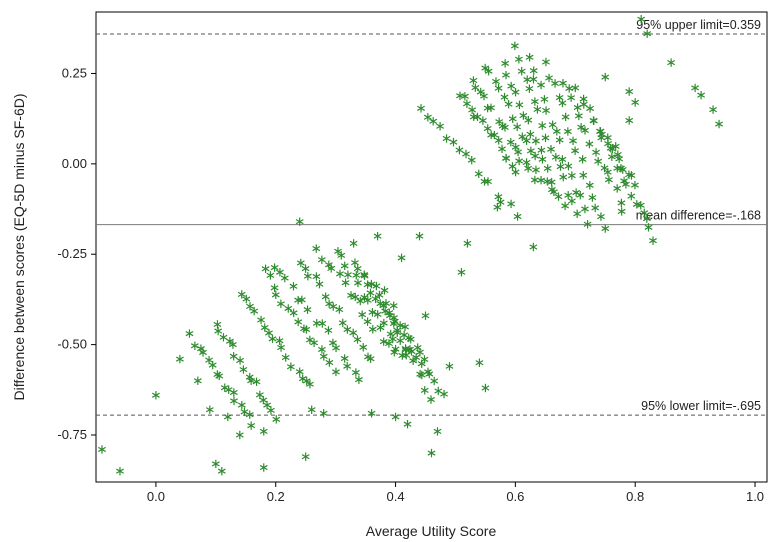  Describe the element at coordinates (72, 344) in the screenshot. I see `y-tick-label: -0.50` at that location.